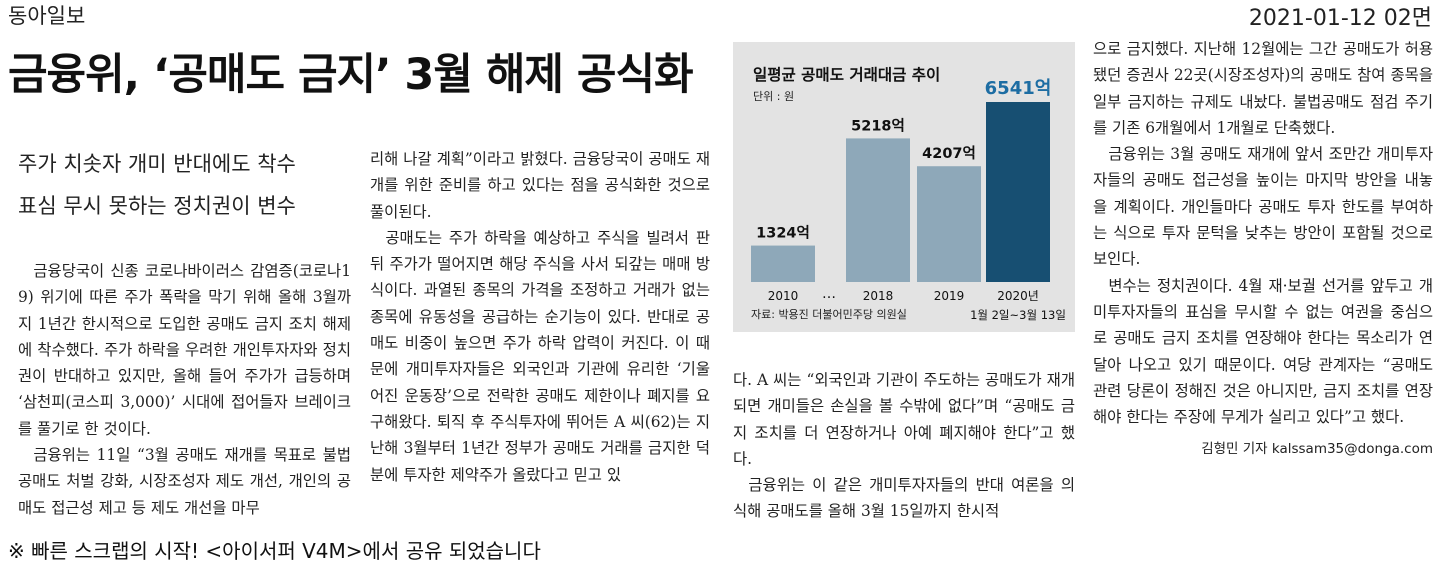  Describe the element at coordinates (878, 296) in the screenshot. I see `chart-category-label: 2018` at that location.